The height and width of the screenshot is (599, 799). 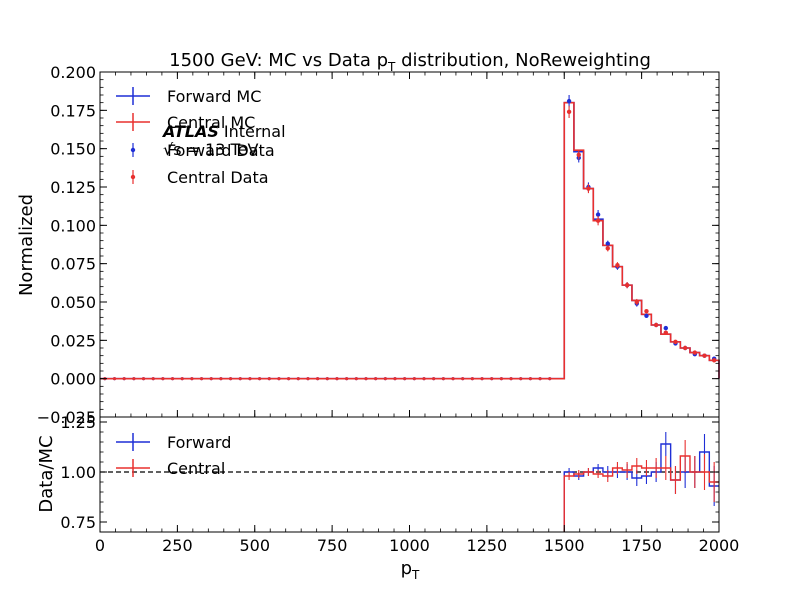 I want to click on main-y-tick-label: 0.150, so click(x=73, y=149).